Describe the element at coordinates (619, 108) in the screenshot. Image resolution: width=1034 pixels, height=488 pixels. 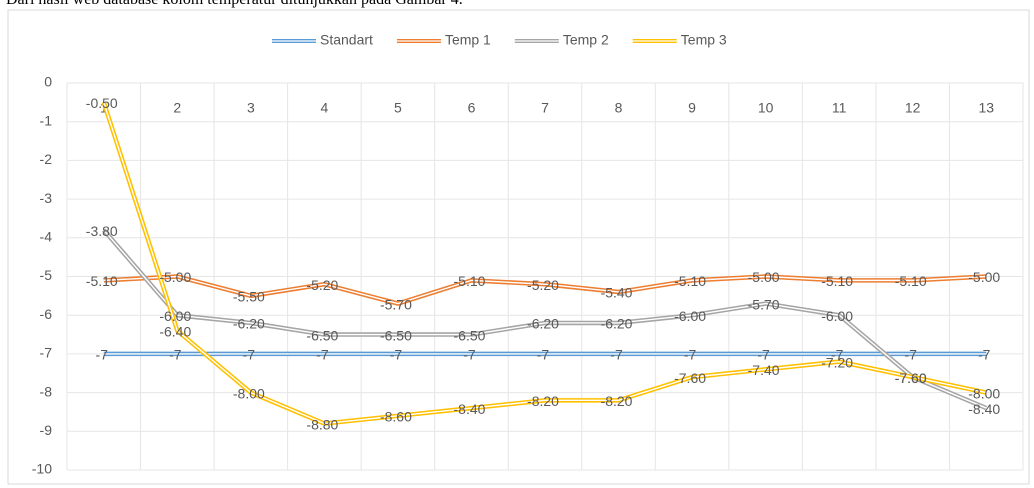
I see `x-tick-label: 8` at that location.